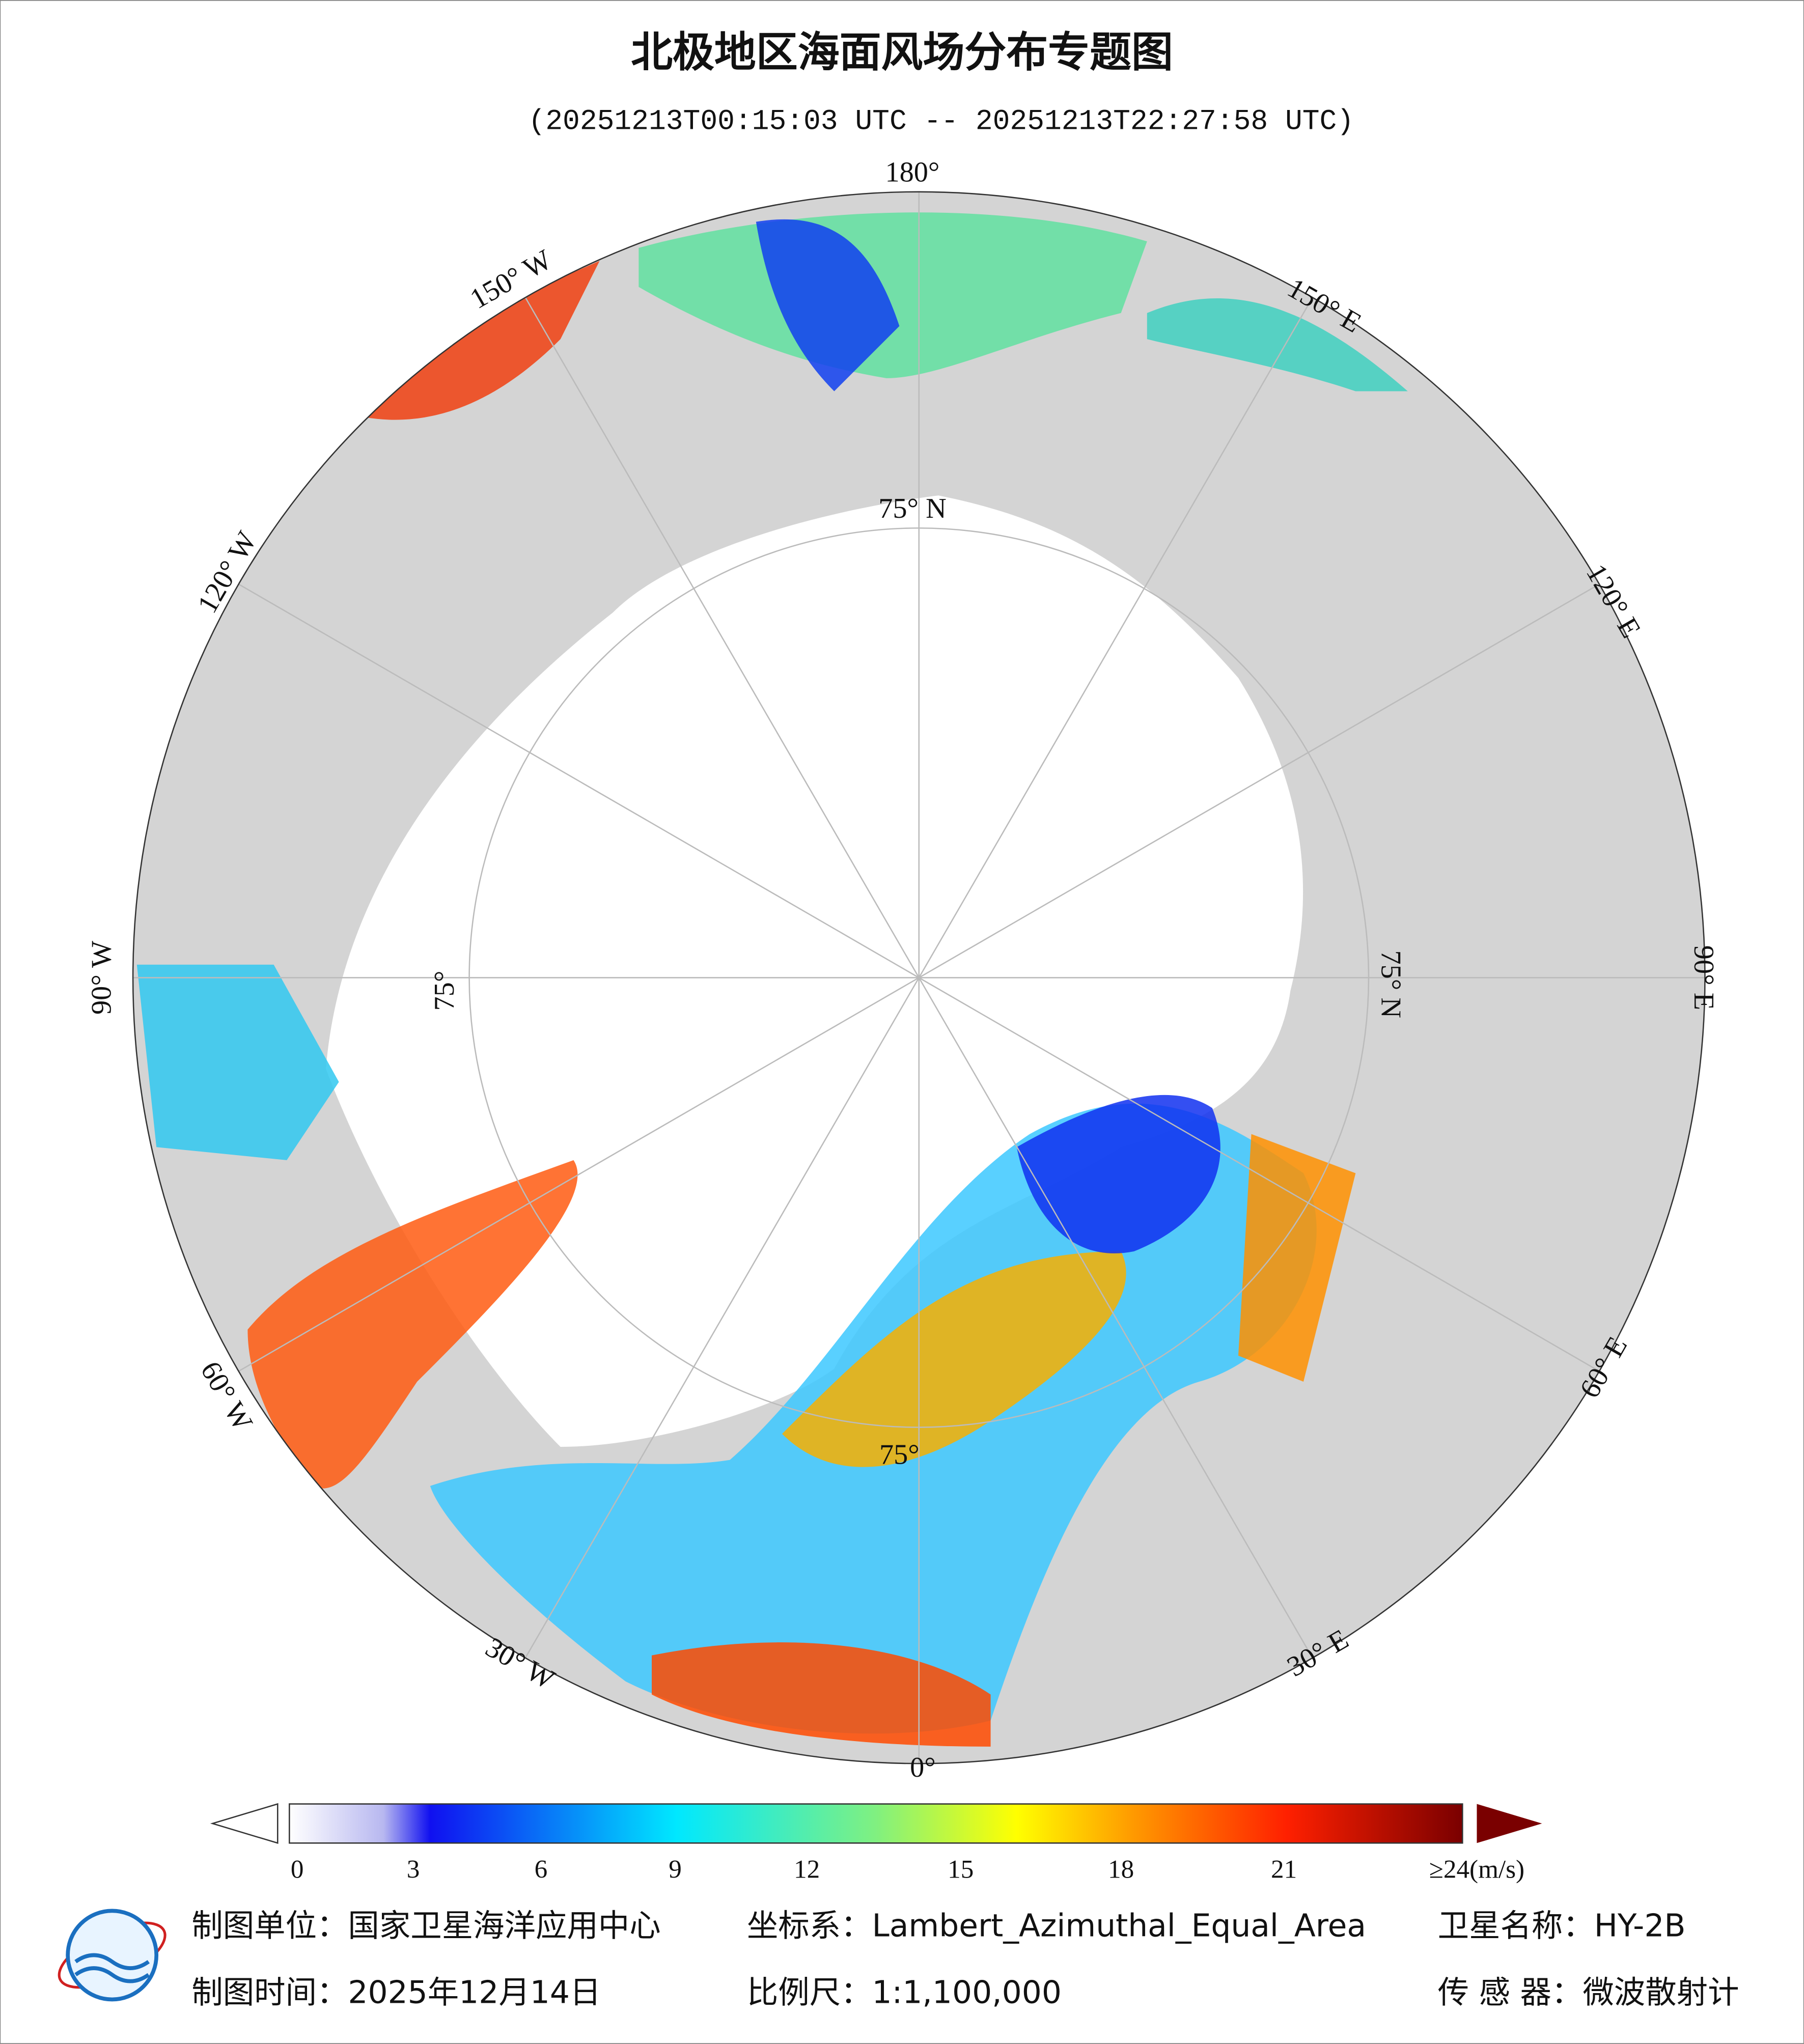 The width and height of the screenshot is (1804, 2044). What do you see at coordinates (961, 1869) in the screenshot?
I see `colorbar-tick-label: 15` at bounding box center [961, 1869].